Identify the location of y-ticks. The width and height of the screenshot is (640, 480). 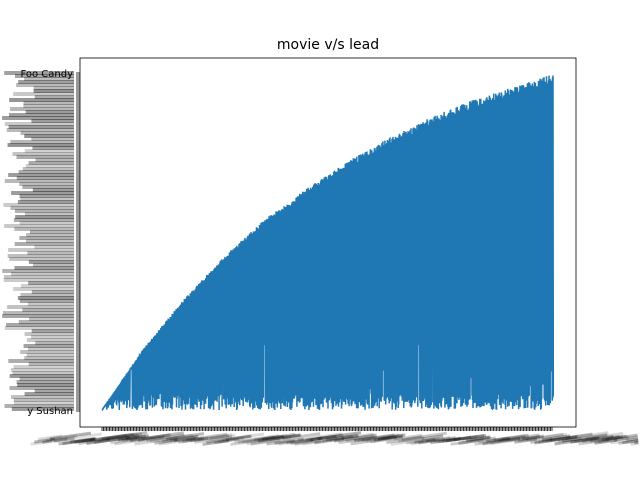
(78, 242).